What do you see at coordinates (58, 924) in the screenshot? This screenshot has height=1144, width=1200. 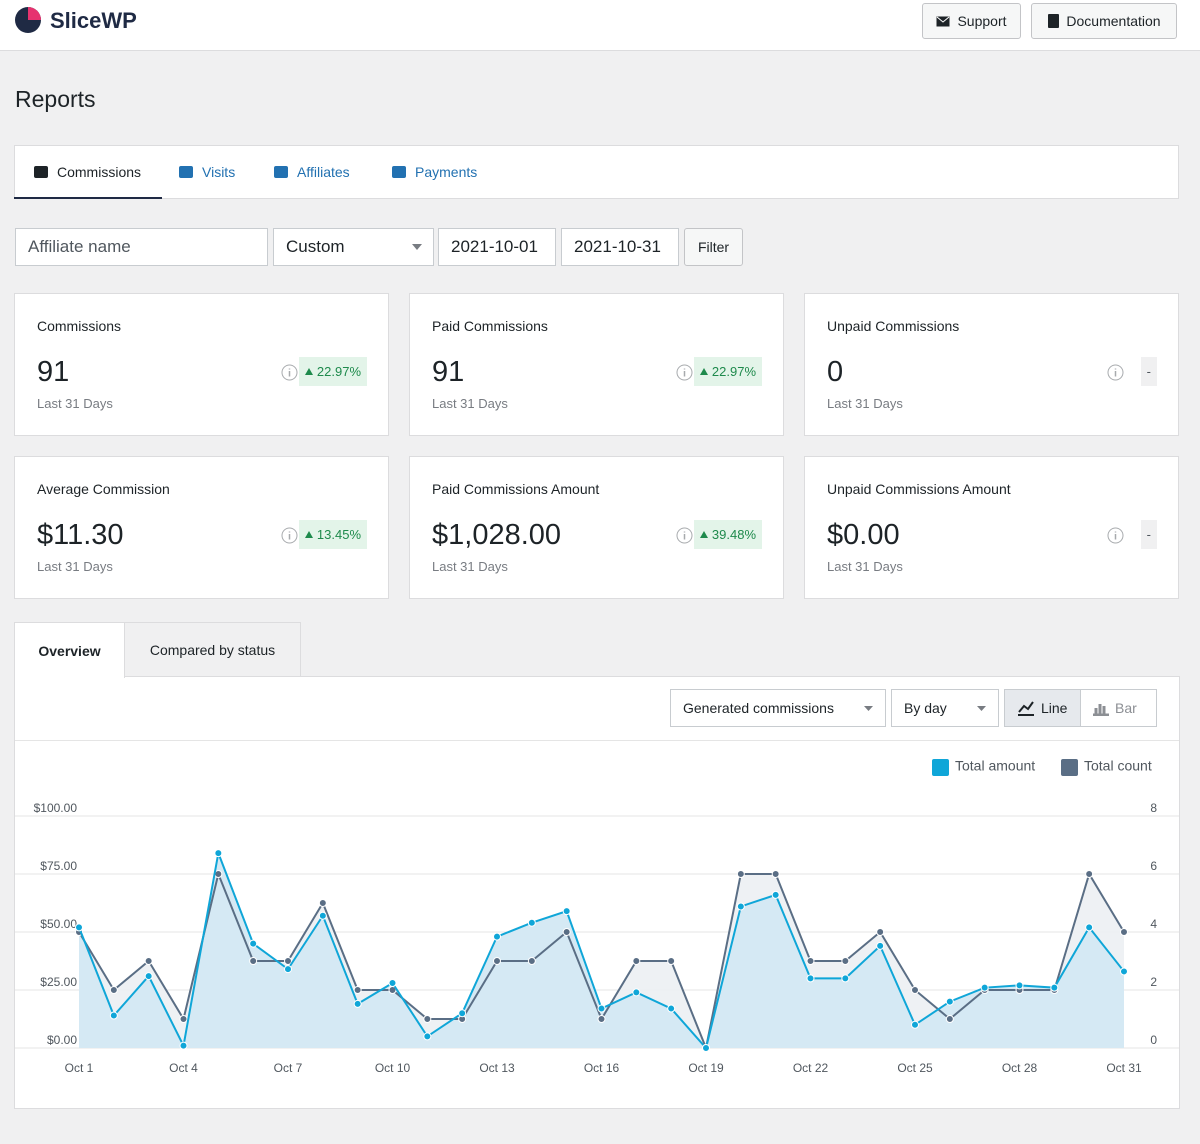 I see `y-tick-label: $50.00` at bounding box center [58, 924].